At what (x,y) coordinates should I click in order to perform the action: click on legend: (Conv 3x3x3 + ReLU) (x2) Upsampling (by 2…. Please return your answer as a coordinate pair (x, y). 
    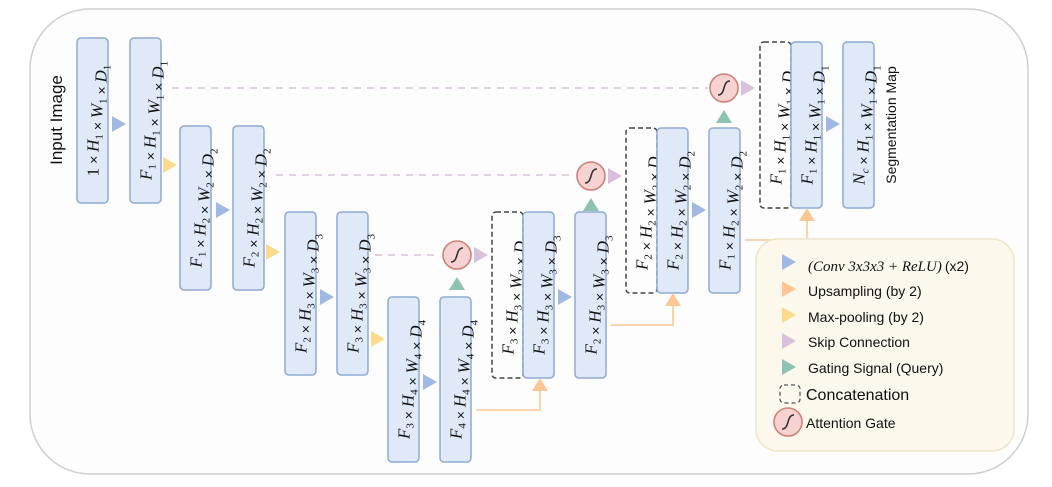
    Looking at the image, I should click on (885, 345).